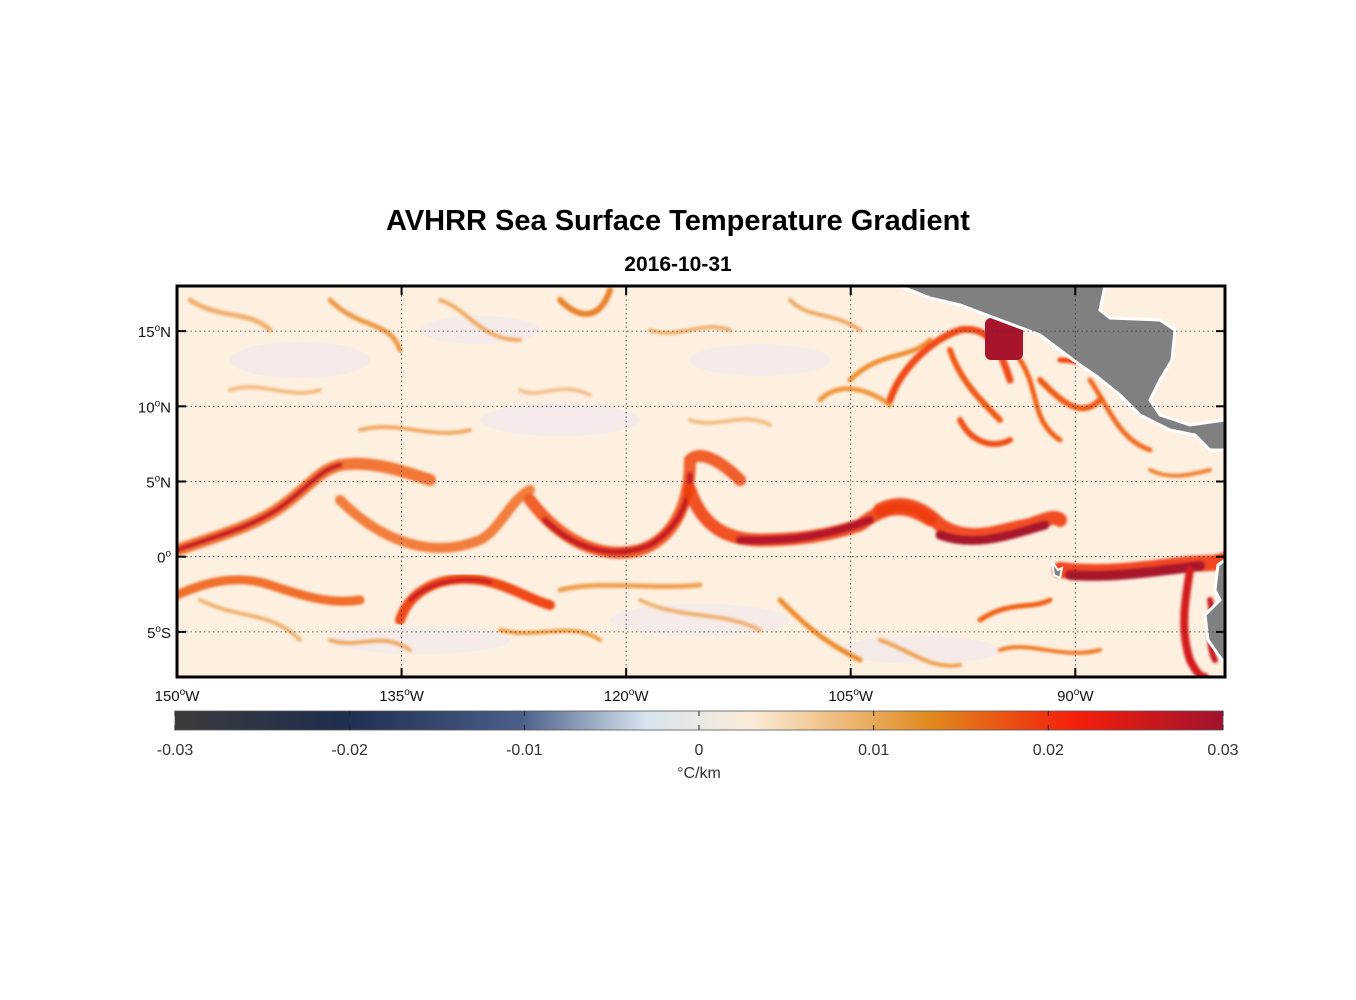 This screenshot has height=1000, width=1356. Describe the element at coordinates (1004, 339) in the screenshot. I see `hotspot-patch` at that location.